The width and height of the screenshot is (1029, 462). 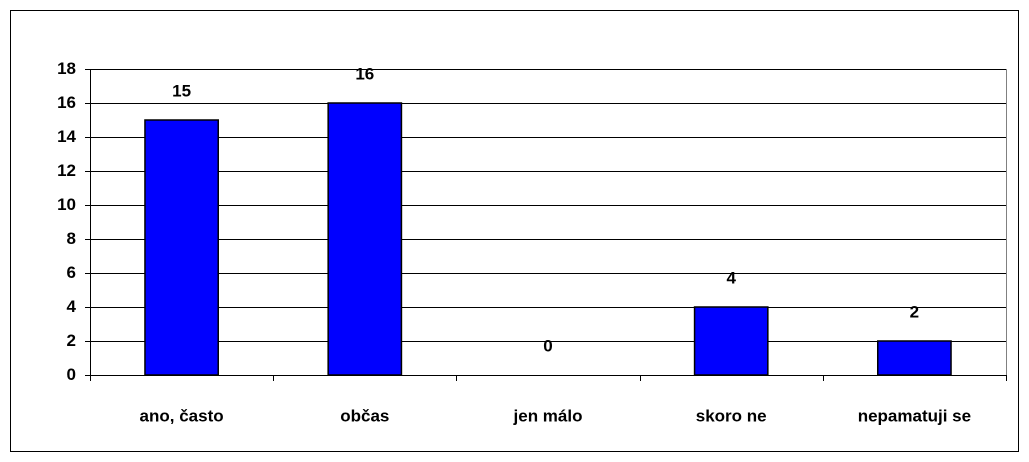 What do you see at coordinates (66, 204) in the screenshot?
I see `y-tick-label: 10` at bounding box center [66, 204].